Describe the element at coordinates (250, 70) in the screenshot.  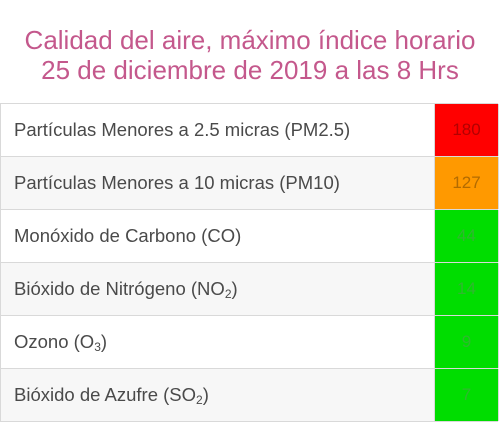
I see `title-line-2: 25 de diciembre de 2019 a las 8 Hrs` at that location.